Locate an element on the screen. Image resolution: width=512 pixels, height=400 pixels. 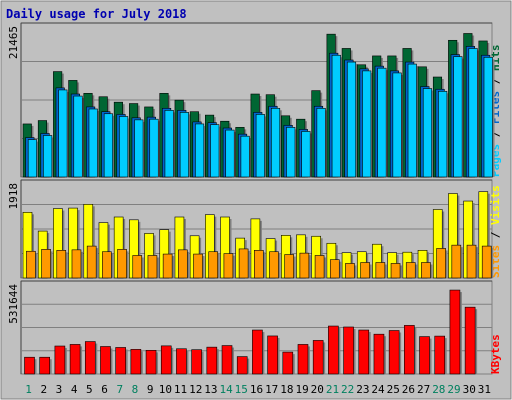
x-tick-label-31: 31 is located at coordinates (484, 389).